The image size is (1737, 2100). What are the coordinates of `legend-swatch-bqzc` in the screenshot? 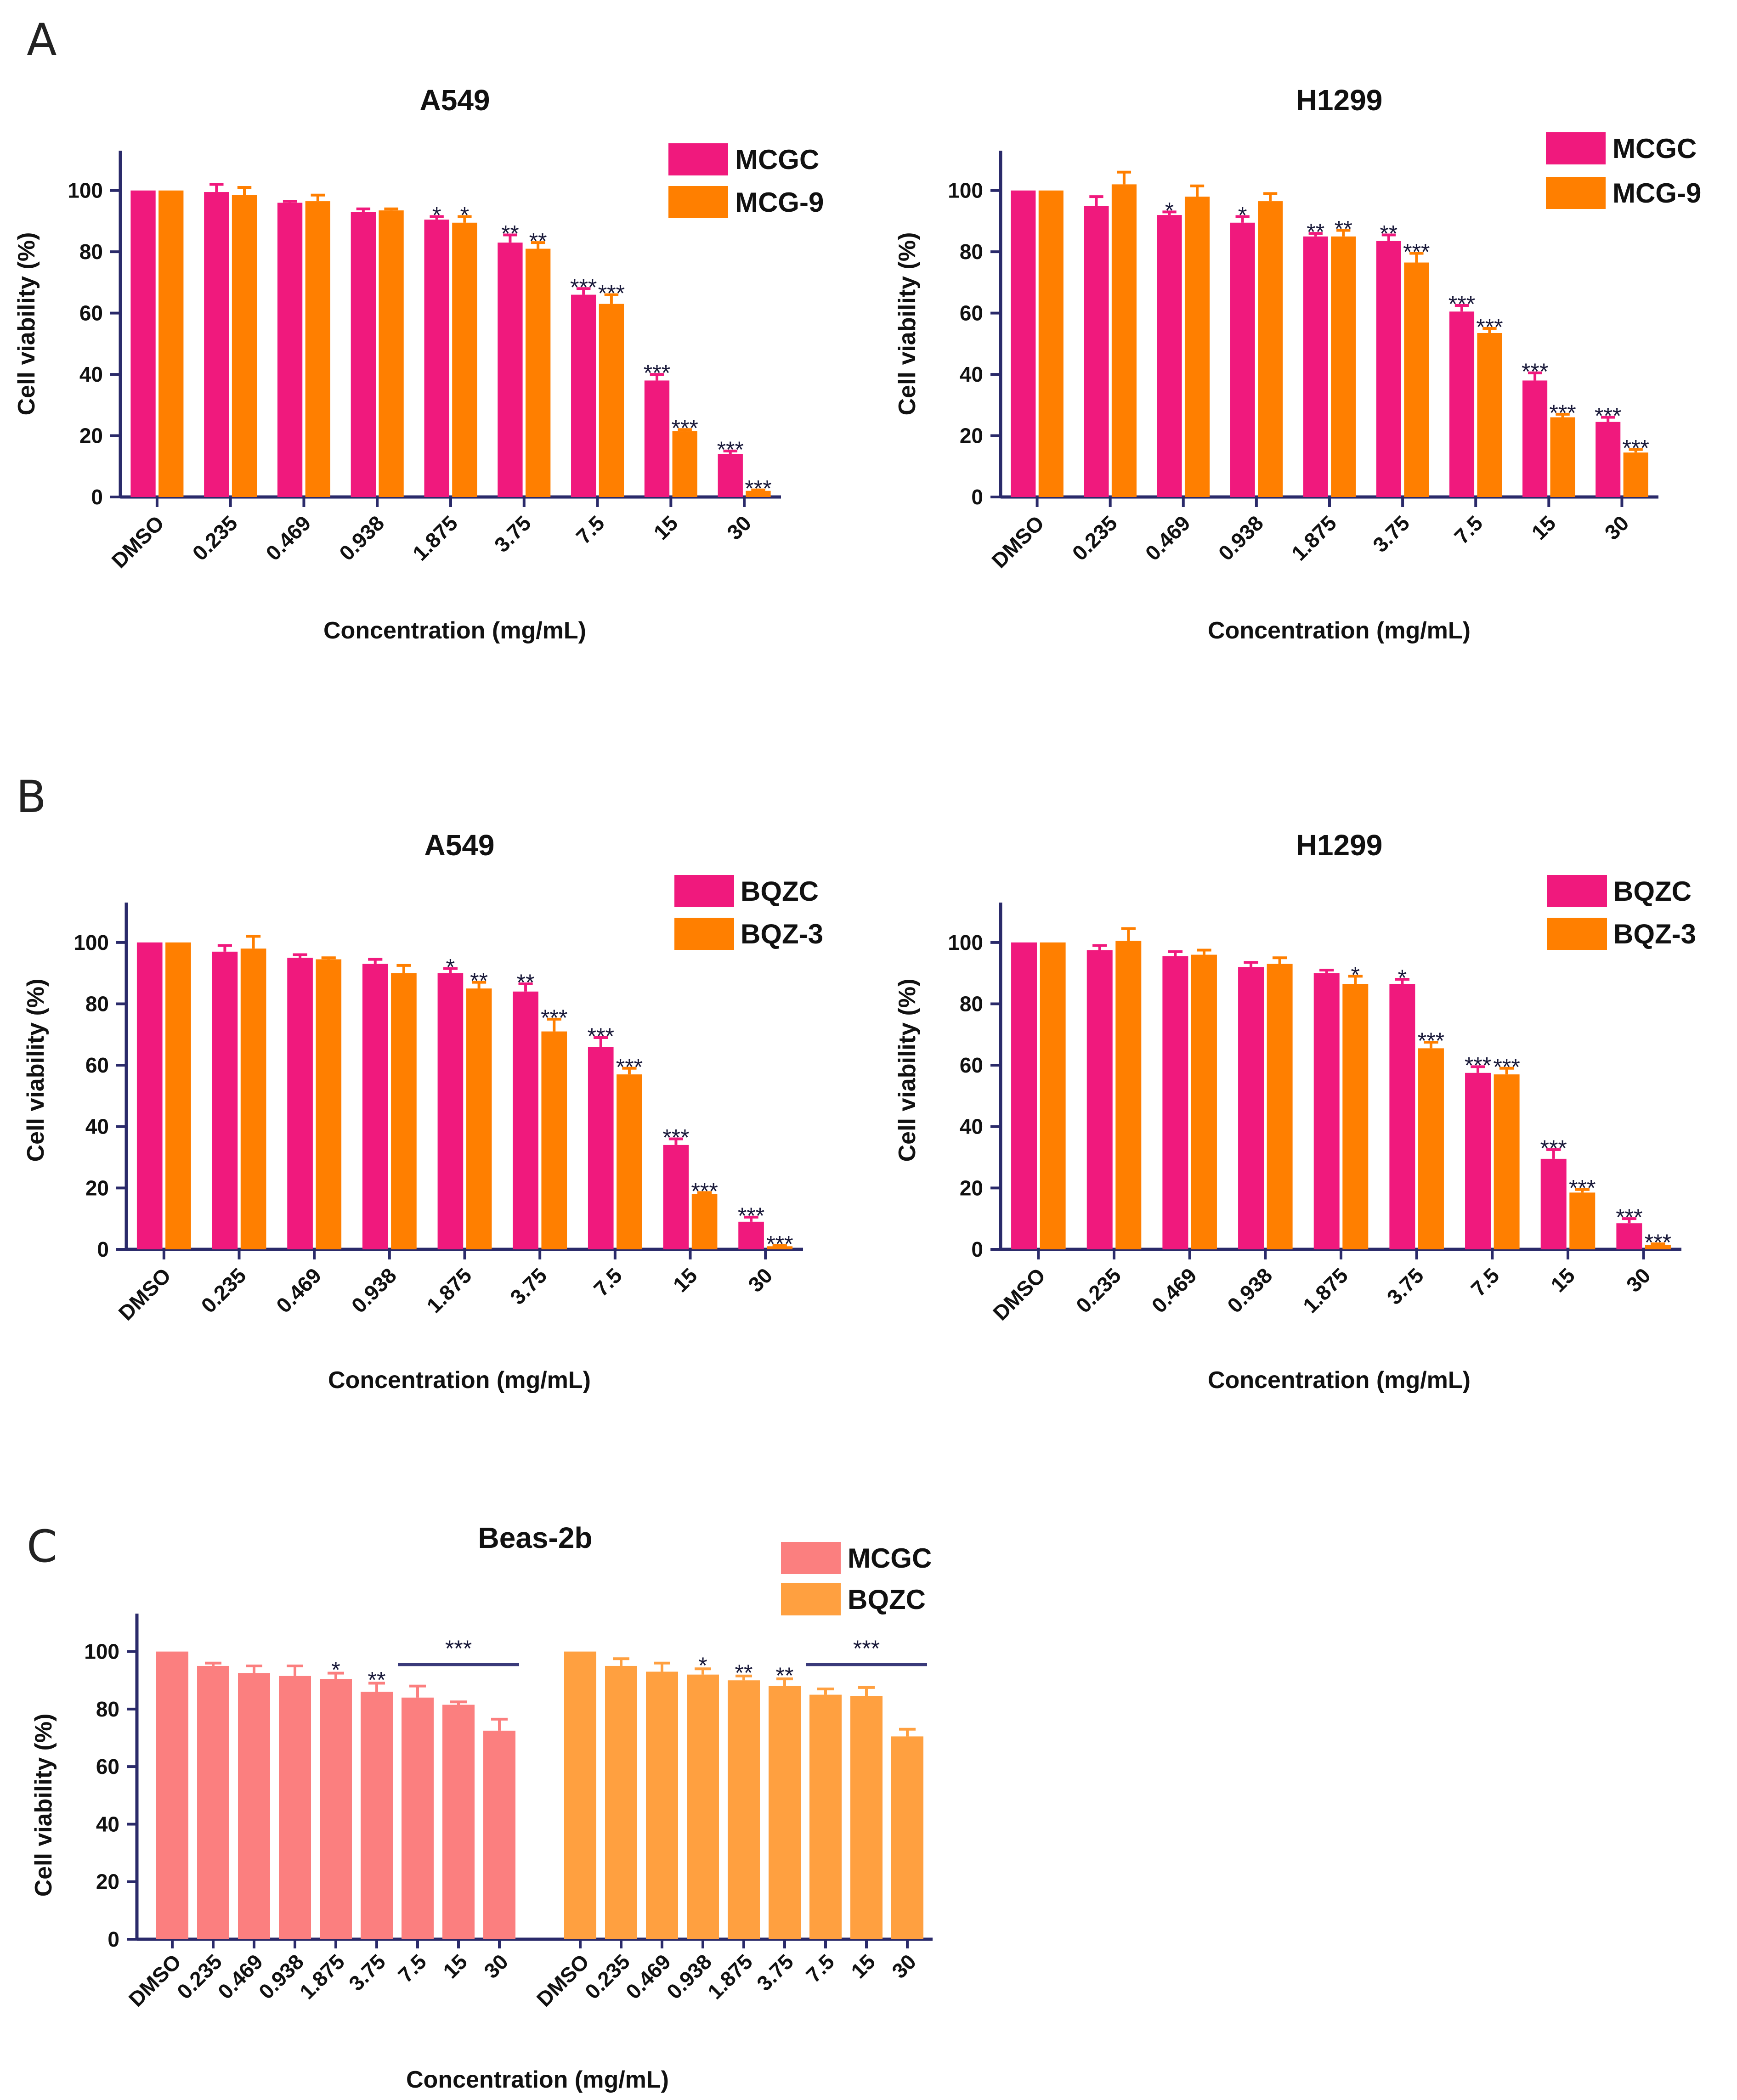 It's located at (704, 891).